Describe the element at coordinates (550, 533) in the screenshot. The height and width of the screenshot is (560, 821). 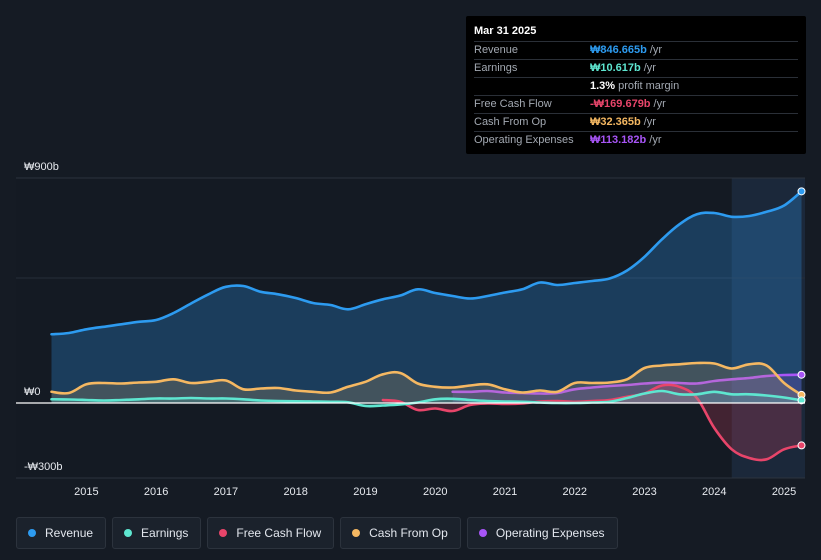
I see `legend-label: Operating Expenses` at that location.